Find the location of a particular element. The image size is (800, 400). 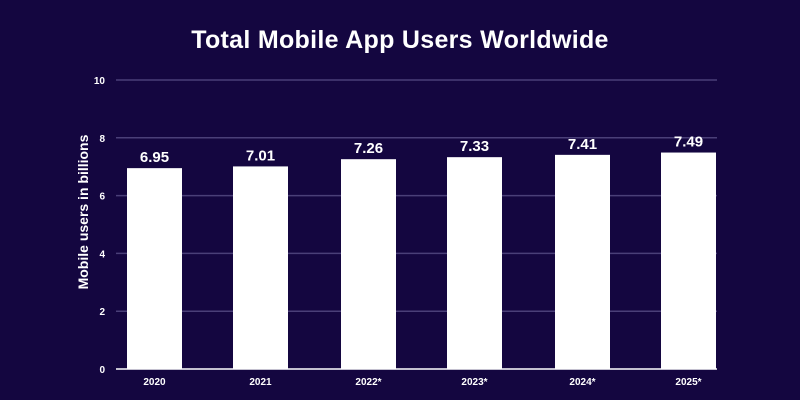

x-tick-label: 2022* is located at coordinates (368, 382).